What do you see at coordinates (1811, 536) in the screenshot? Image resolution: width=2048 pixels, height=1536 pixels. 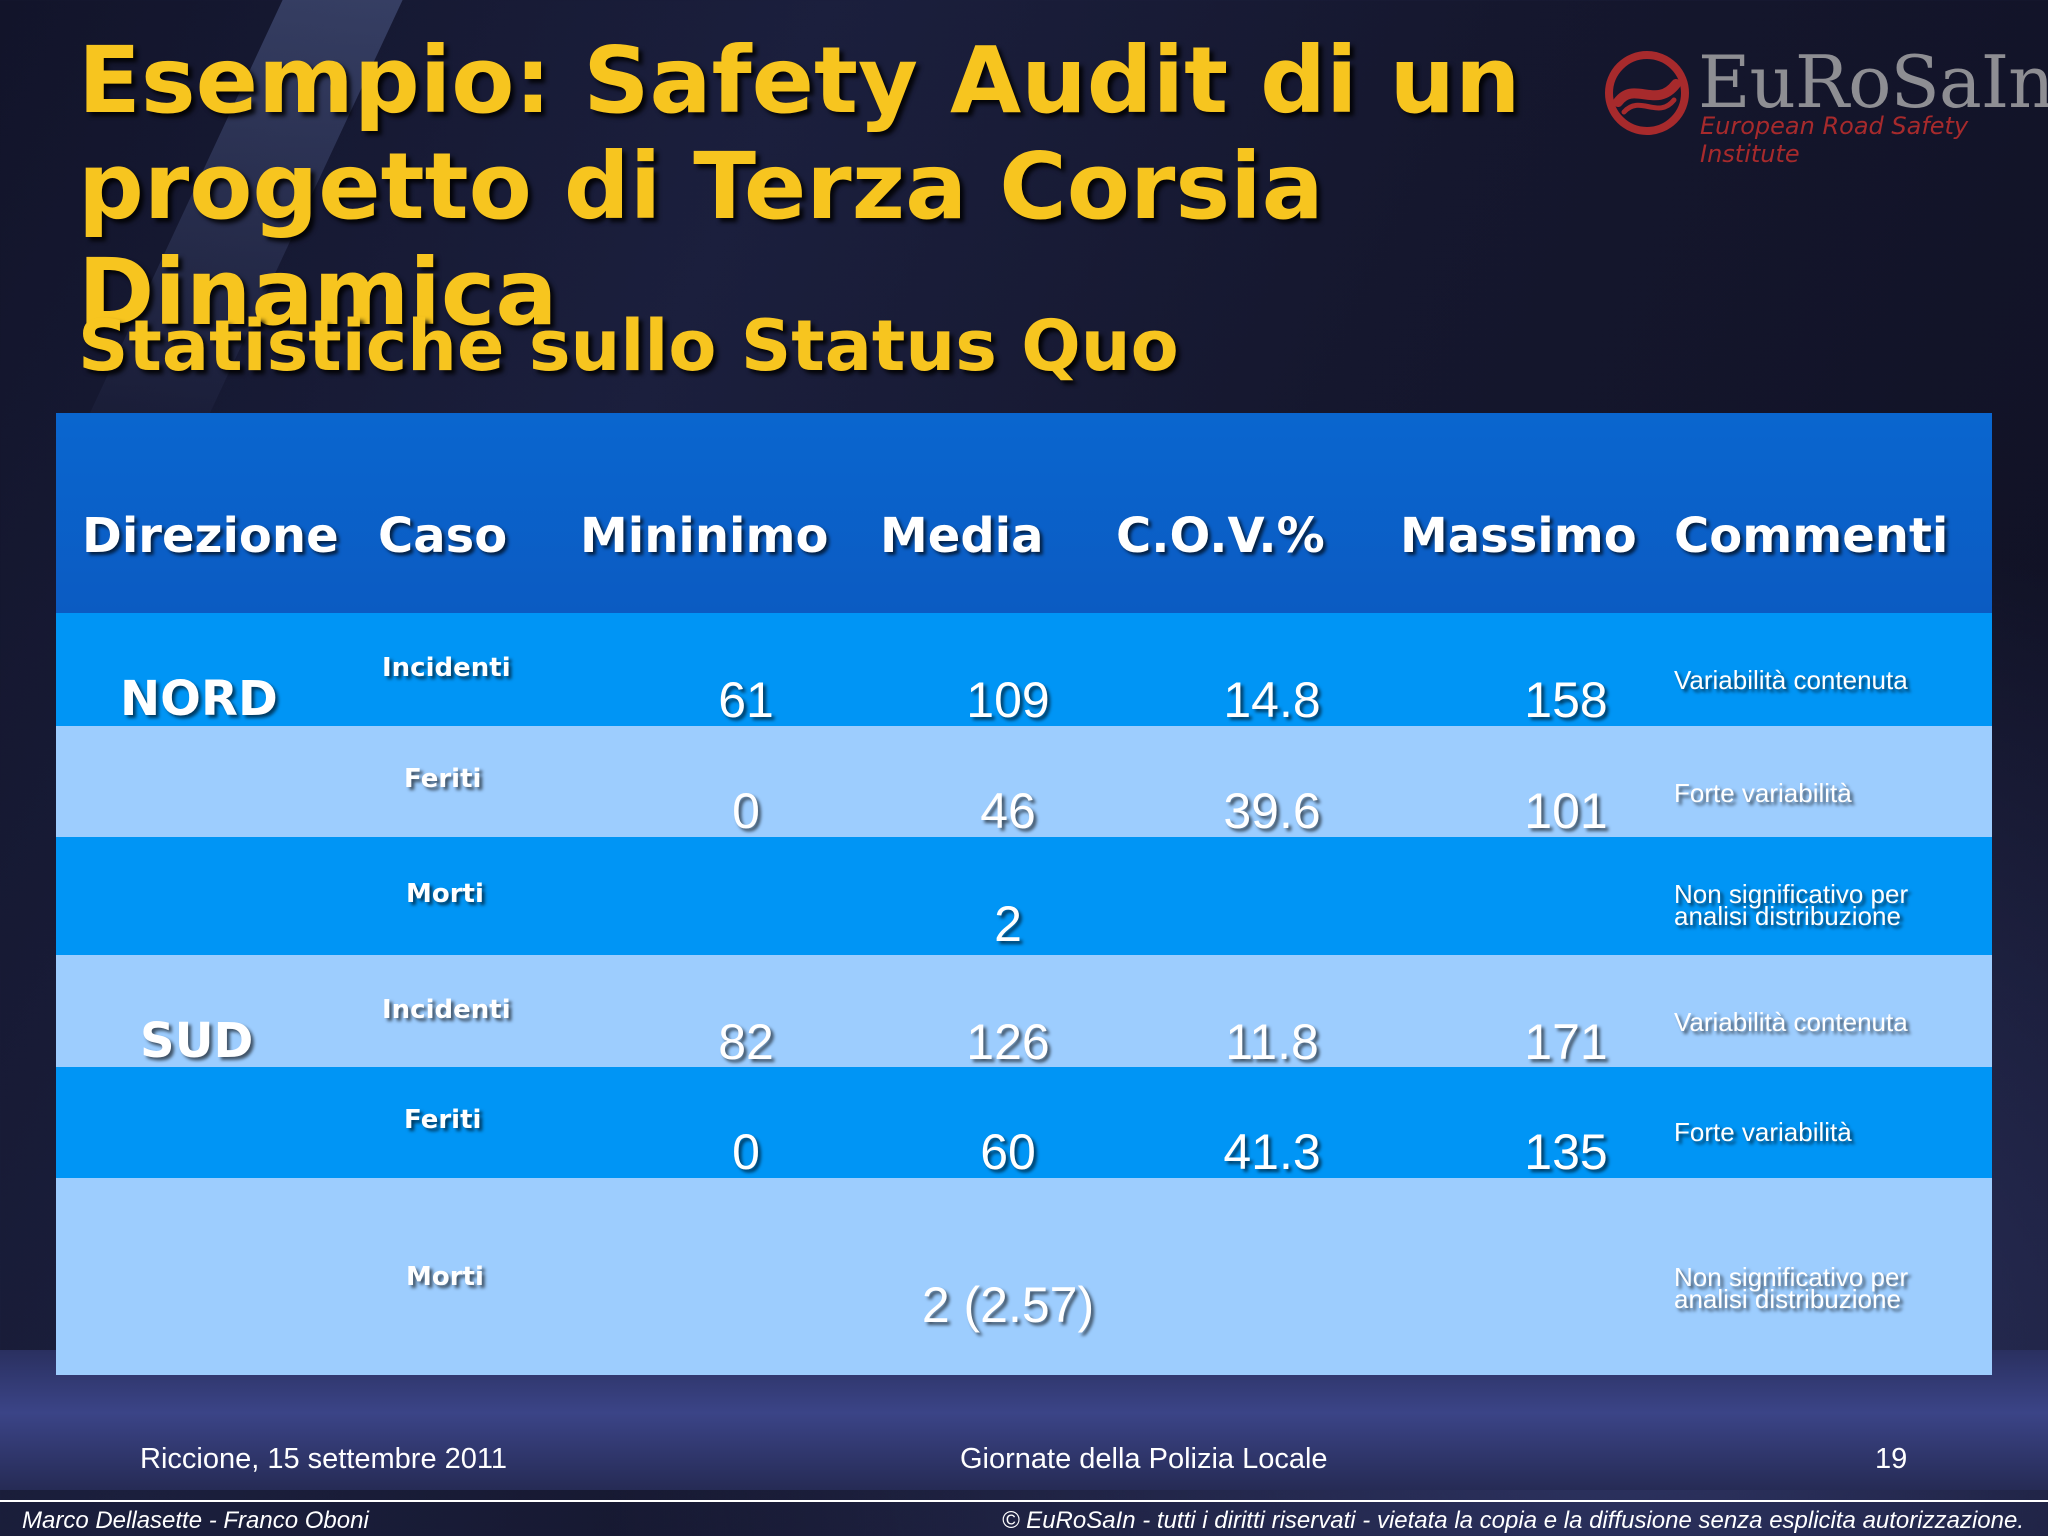 I see `header-commenti: Commenti` at bounding box center [1811, 536].